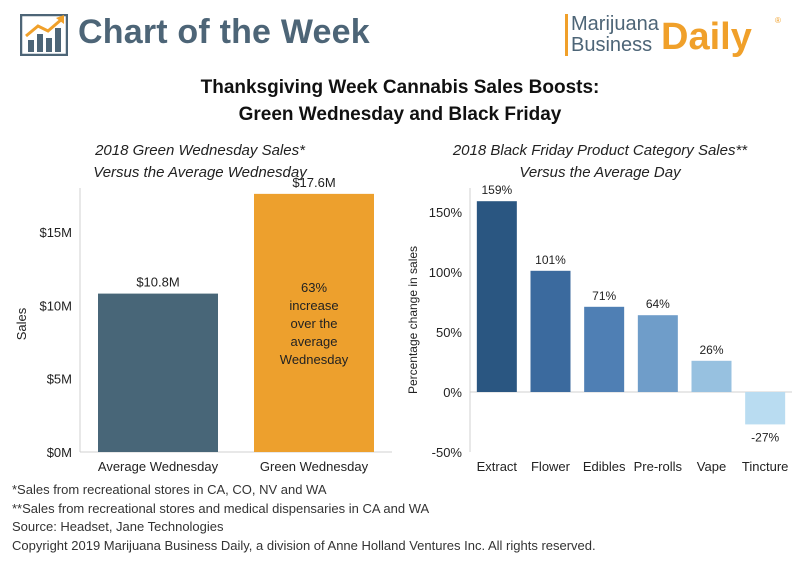 This screenshot has height=563, width=800. Describe the element at coordinates (615, 24) in the screenshot. I see `brand-line-1: Marijuana` at that location.